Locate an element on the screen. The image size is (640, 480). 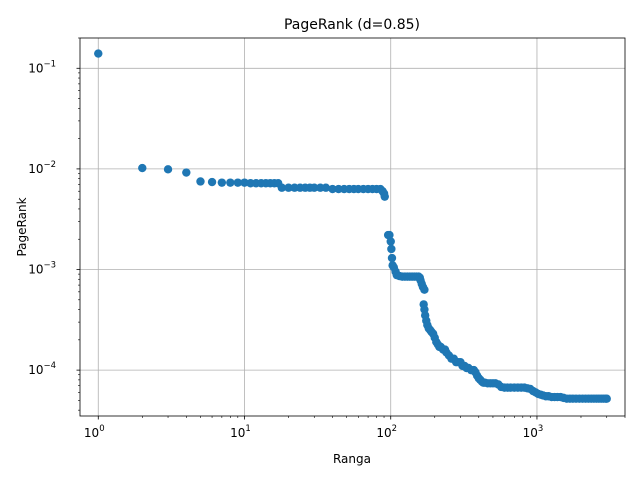
chart-title: PageRank (d=0.85) is located at coordinates (352, 25).